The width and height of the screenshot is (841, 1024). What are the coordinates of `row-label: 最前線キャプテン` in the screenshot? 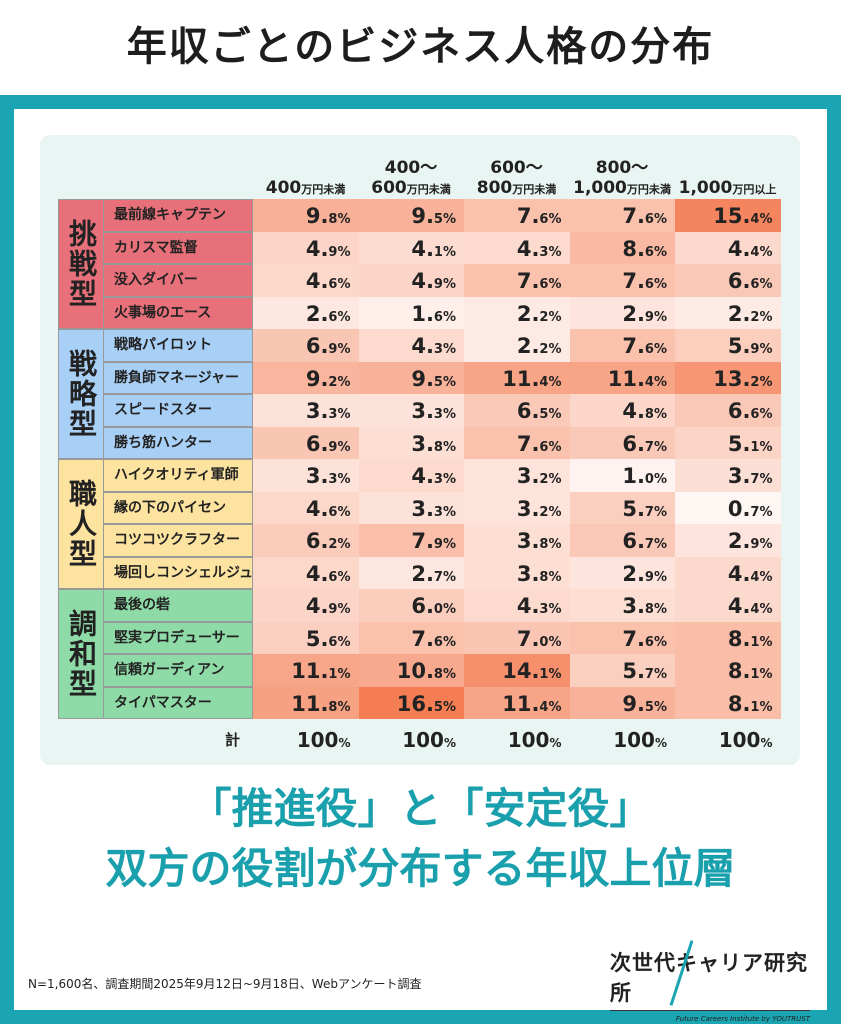 It's located at (178, 215).